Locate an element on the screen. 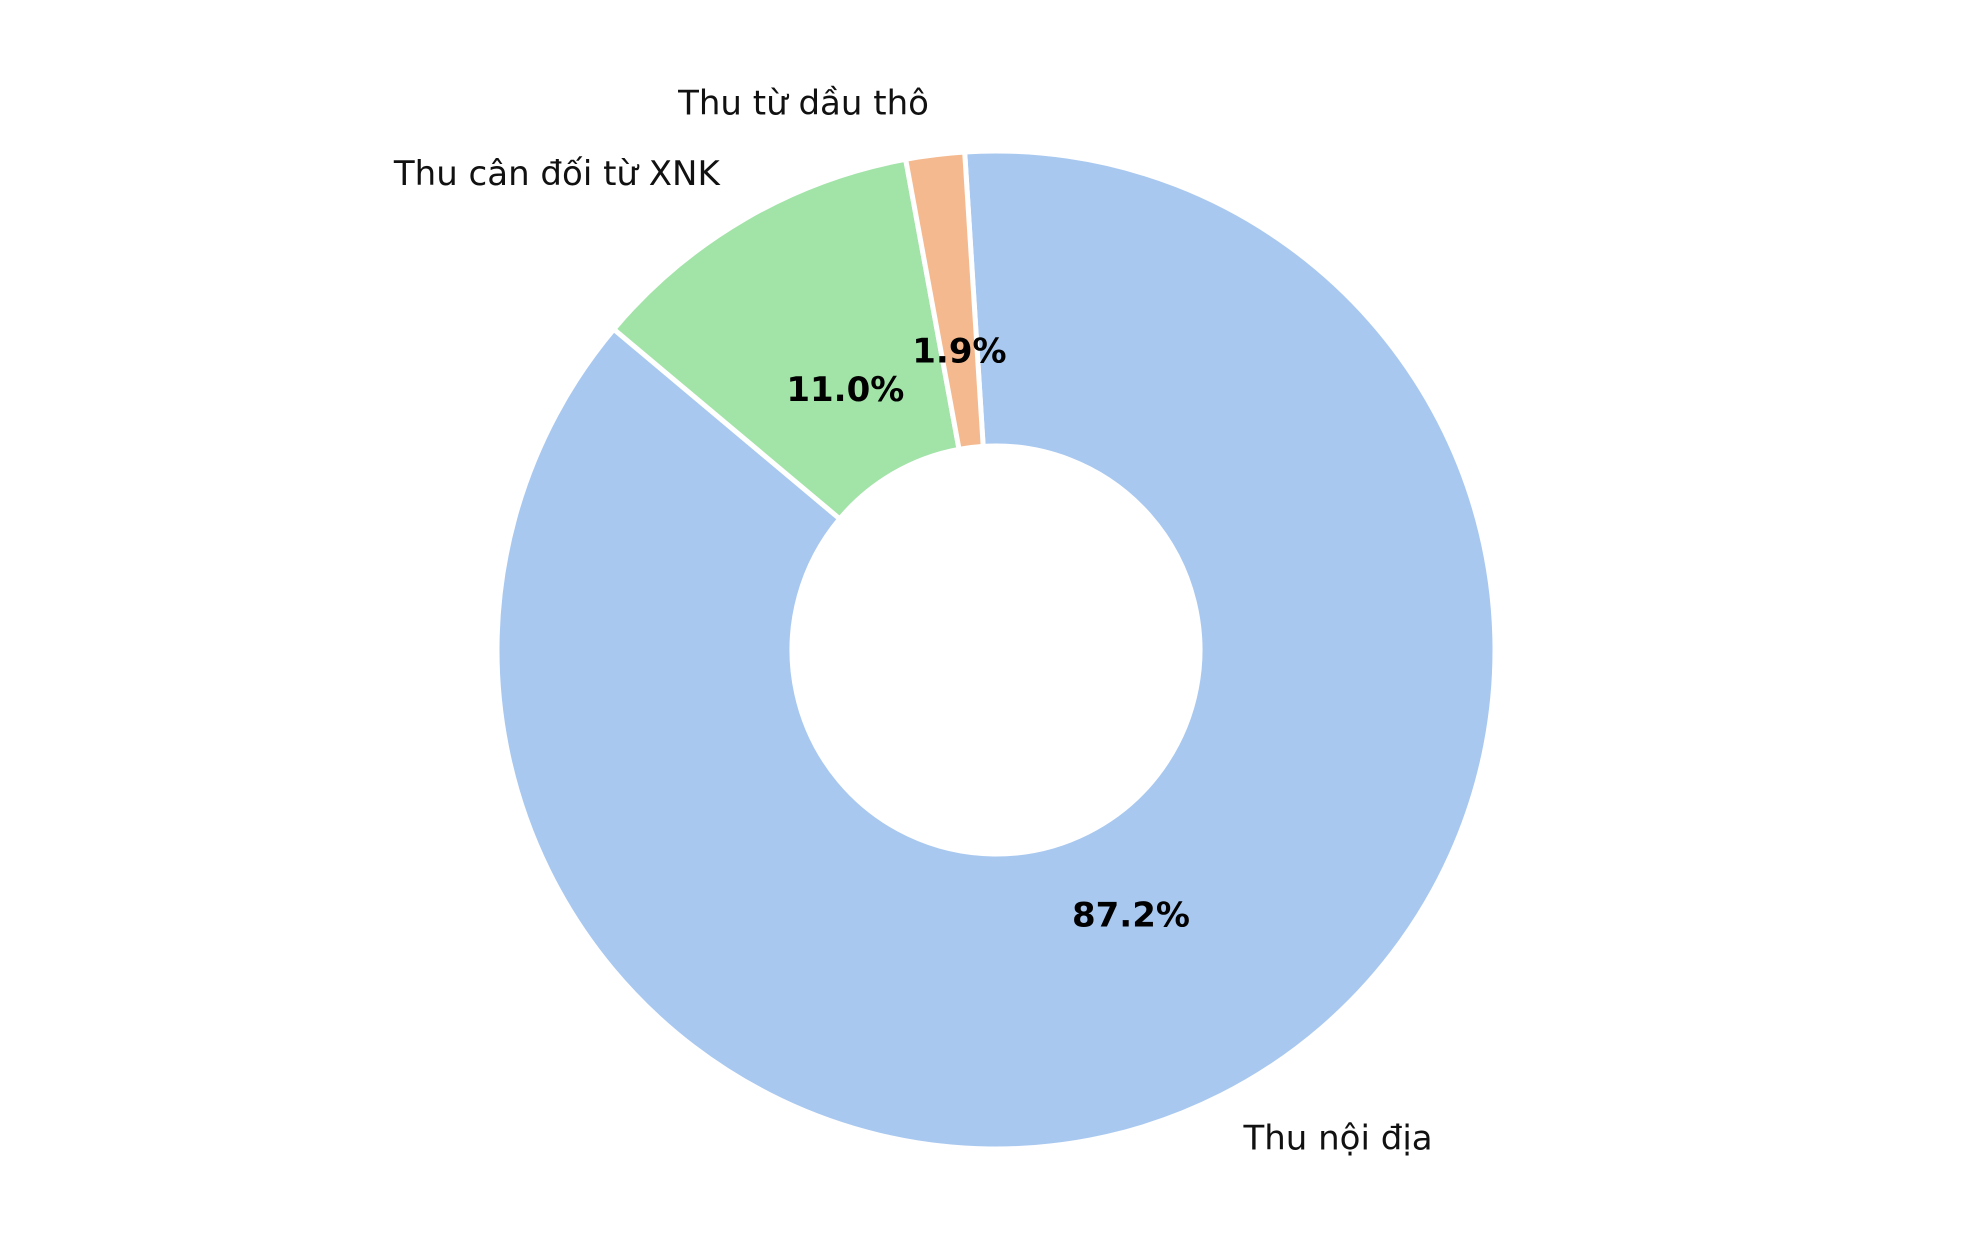  percent-label: 87.2% is located at coordinates (1131, 916).